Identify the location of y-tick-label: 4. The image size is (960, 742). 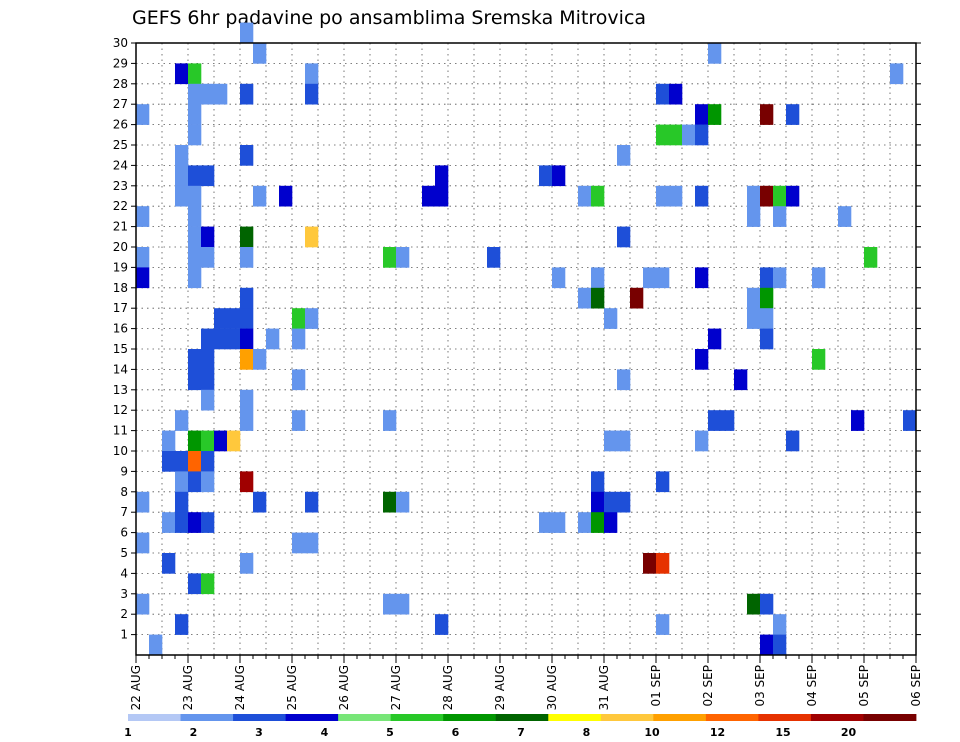
(124, 573).